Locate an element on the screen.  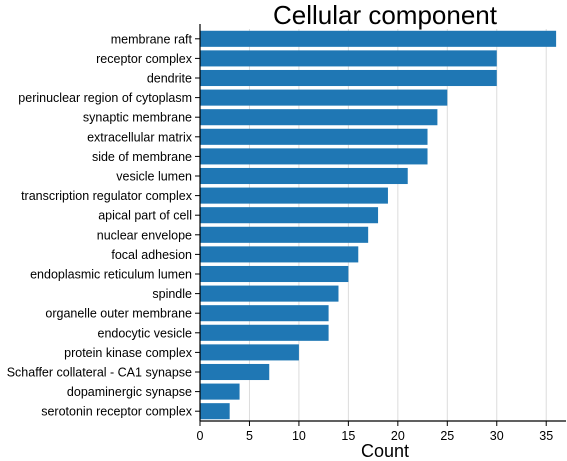
category-label: vesicle lumen is located at coordinates (154, 177).